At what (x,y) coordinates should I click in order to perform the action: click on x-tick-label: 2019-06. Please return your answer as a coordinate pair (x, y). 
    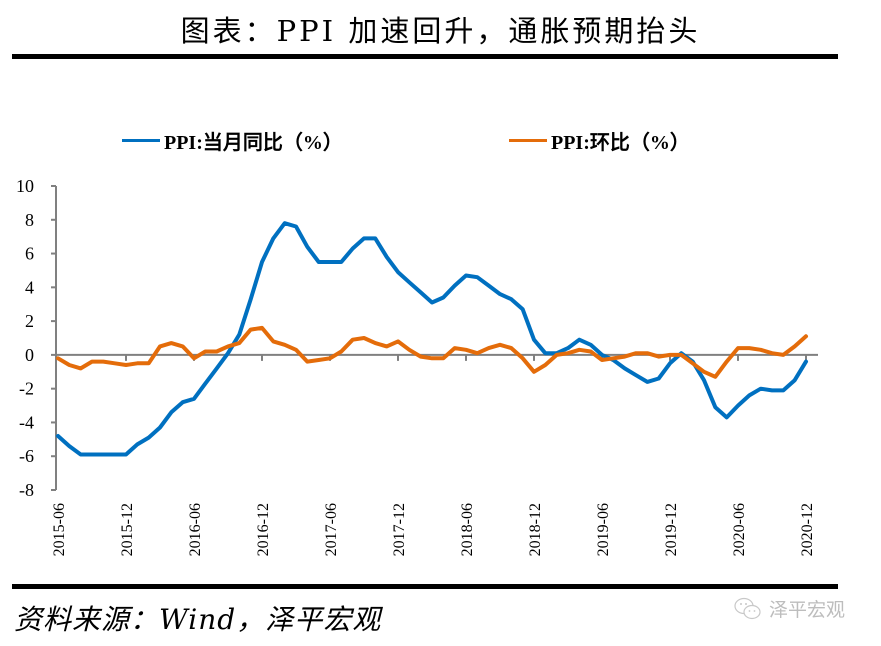
    Looking at the image, I should click on (603, 529).